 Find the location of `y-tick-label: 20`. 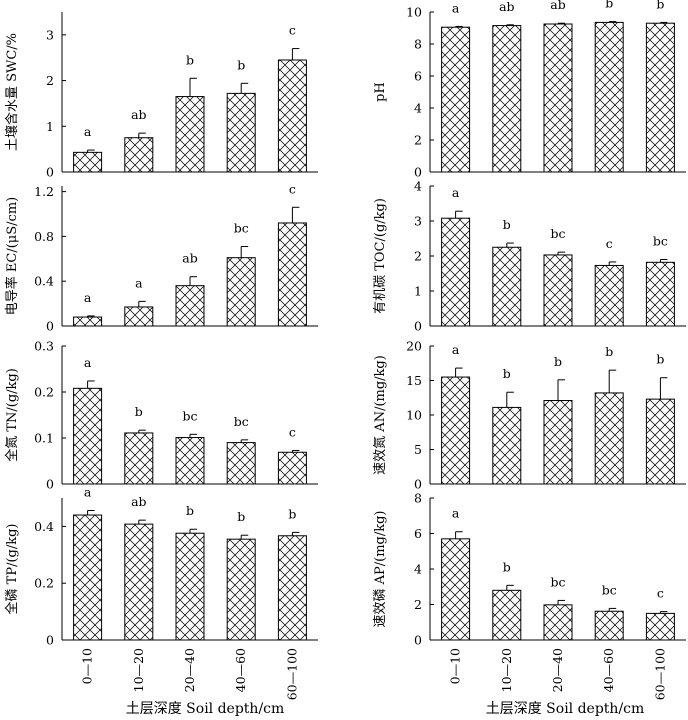

y-tick-label: 20 is located at coordinates (414, 346).